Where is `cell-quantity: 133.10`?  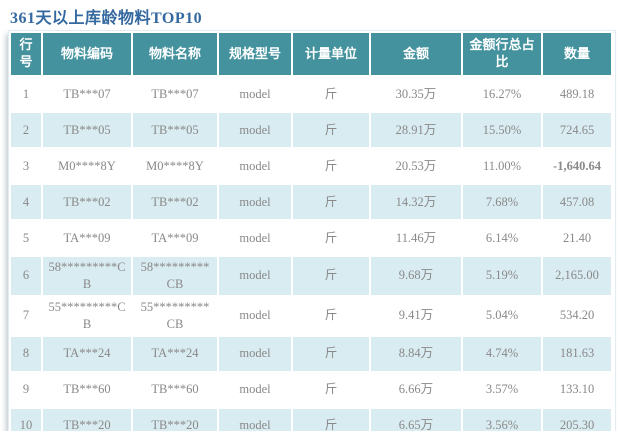
cell-quantity: 133.10 is located at coordinates (577, 389).